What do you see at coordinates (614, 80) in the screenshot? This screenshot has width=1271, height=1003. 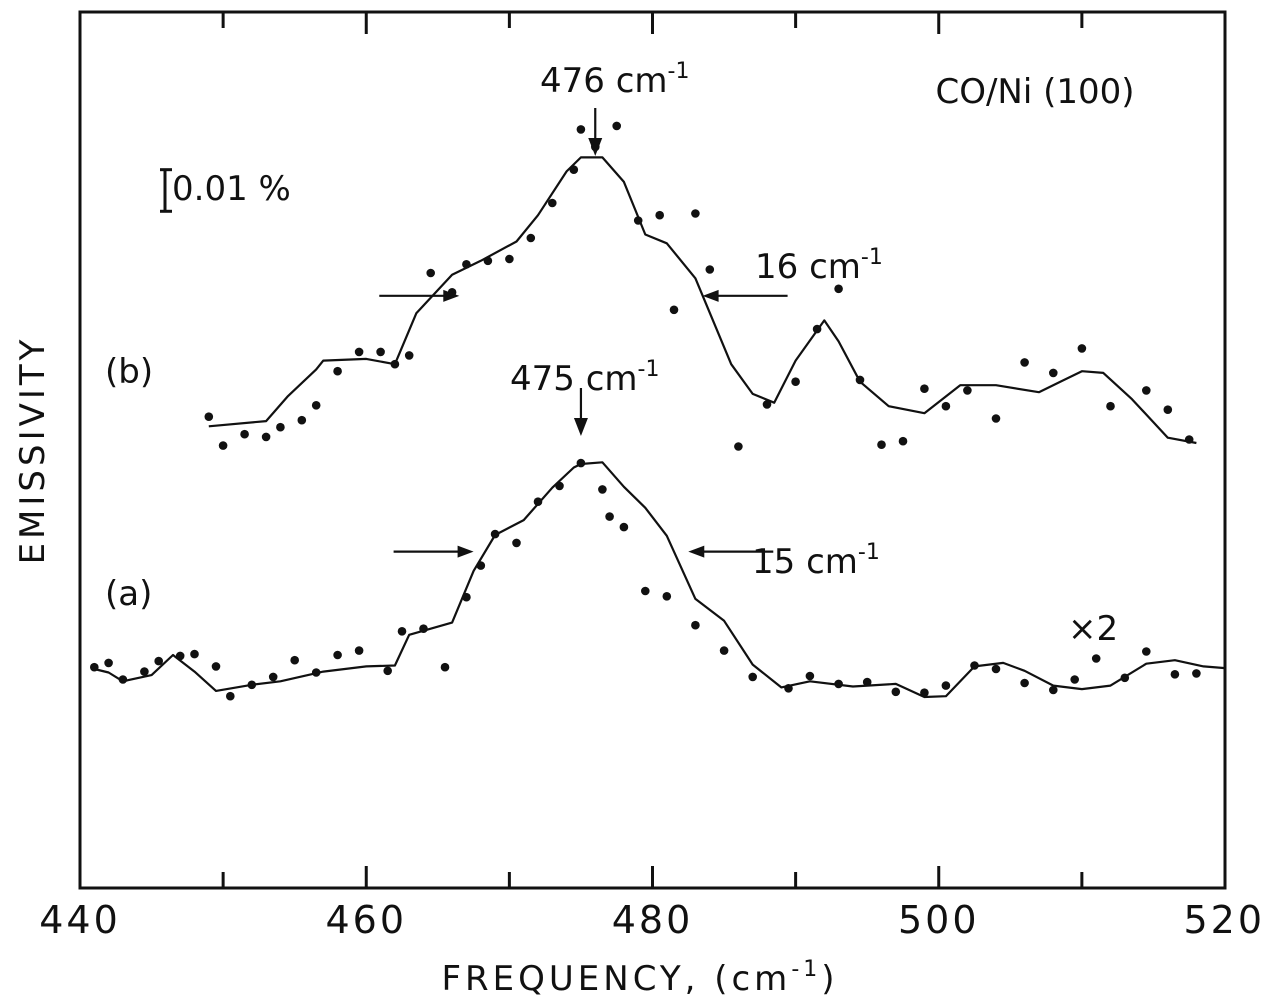 I see `peak-label: 476 cm-1` at bounding box center [614, 80].